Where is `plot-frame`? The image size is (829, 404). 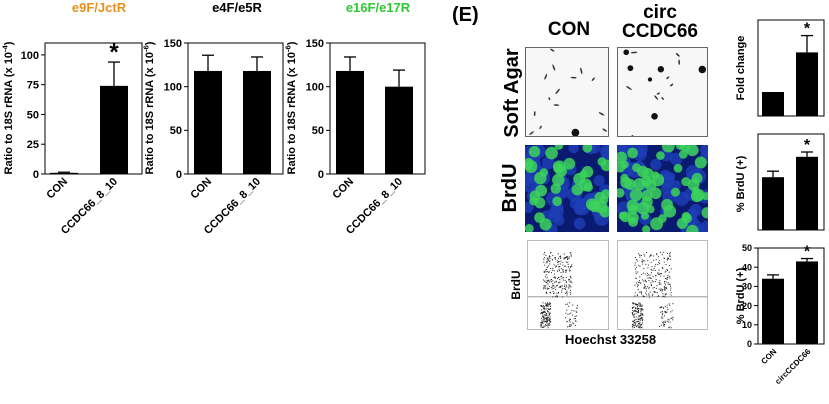 plot-frame is located at coordinates (377, 108).